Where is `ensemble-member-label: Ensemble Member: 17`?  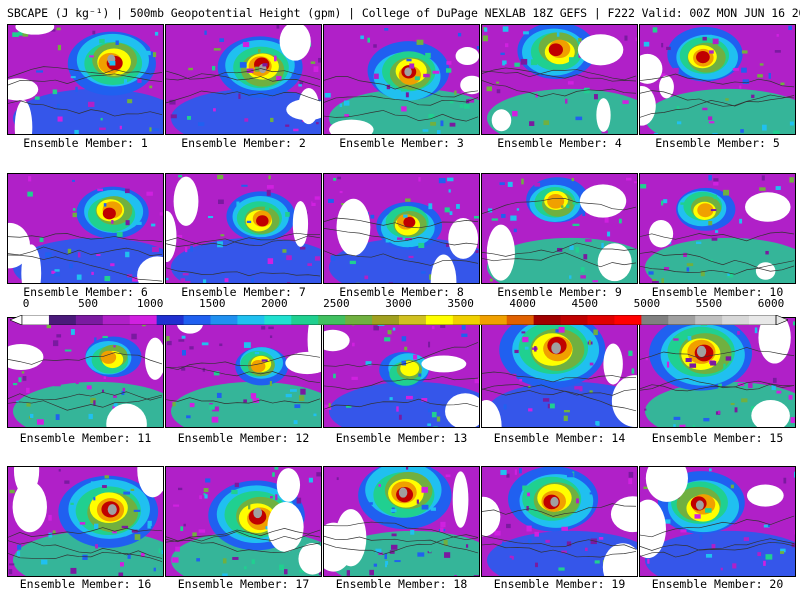 ensemble-member-label: Ensemble Member: 17 is located at coordinates (243, 584).